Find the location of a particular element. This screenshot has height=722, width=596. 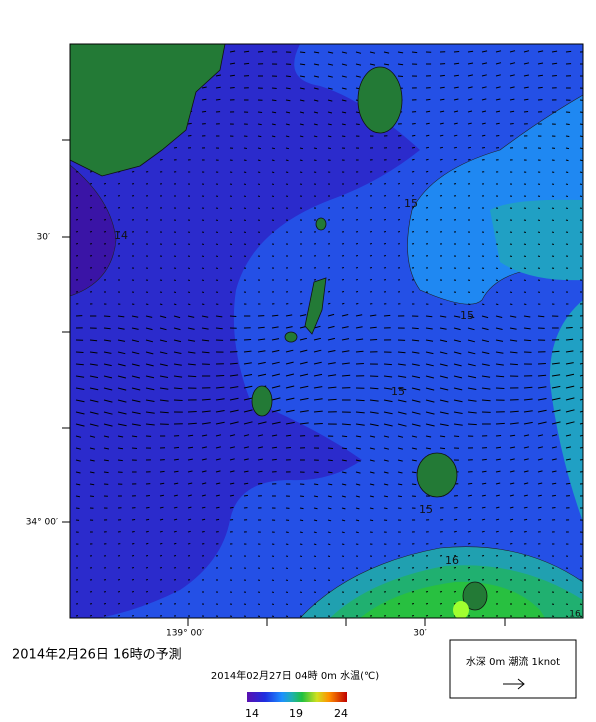

title: 2014年2月26日 16時の予測 is located at coordinates (97, 655).